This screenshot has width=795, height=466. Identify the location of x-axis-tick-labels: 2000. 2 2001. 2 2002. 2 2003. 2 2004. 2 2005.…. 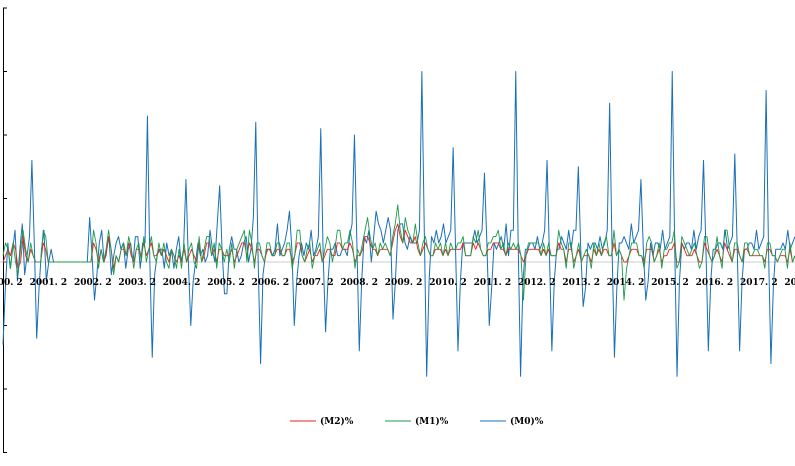
(397, 283).